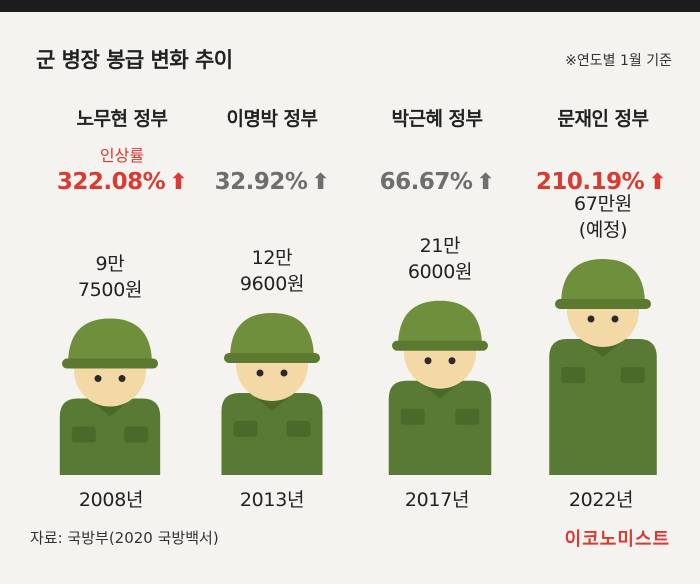  I want to click on chart-title: 군 병장 봉급 변화 추이, so click(134, 60).